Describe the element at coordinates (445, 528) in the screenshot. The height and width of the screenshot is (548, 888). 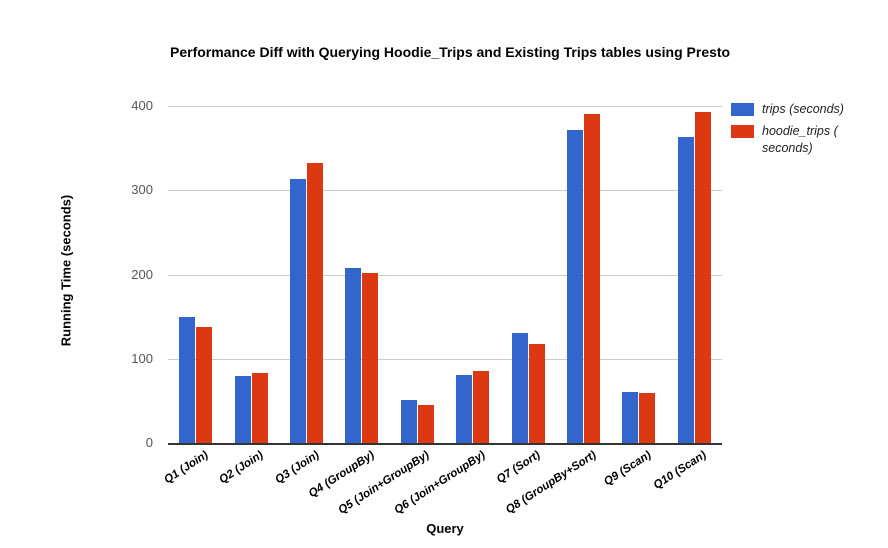
I see `x-axis-title: Query` at that location.